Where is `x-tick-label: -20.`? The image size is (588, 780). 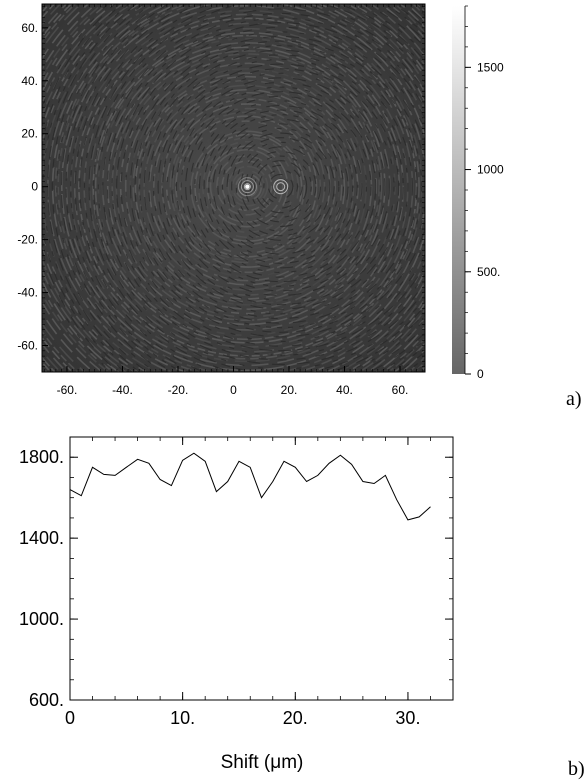
x-tick-label: -20. is located at coordinates (178, 390).